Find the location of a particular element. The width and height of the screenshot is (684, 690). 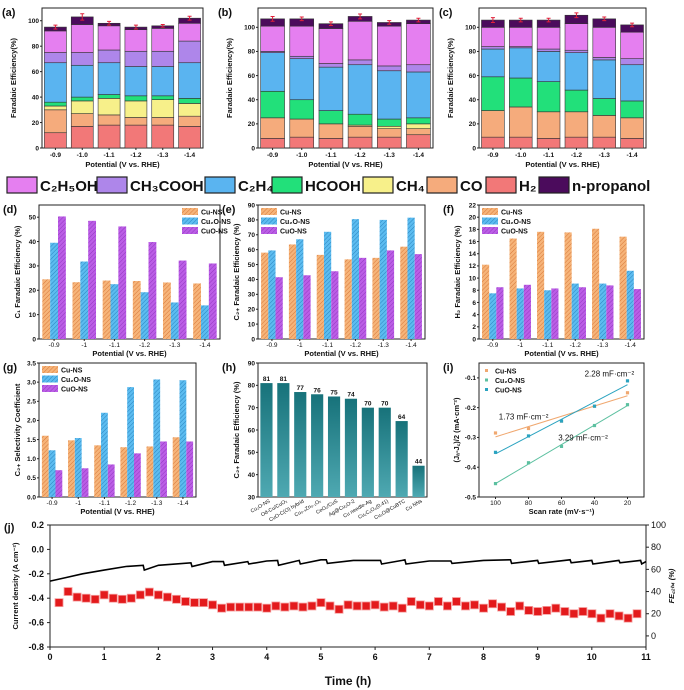

legend-label: Cu₂O-NS is located at coordinates (76, 380).